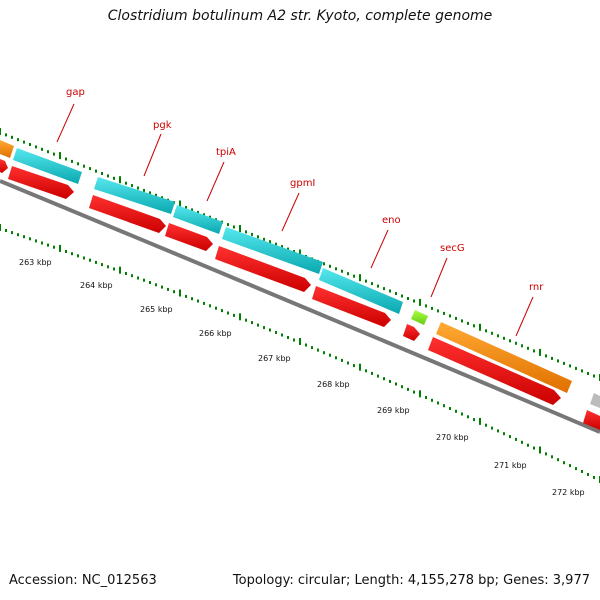  I want to click on gene-label-rnr: rnr, so click(536, 287).